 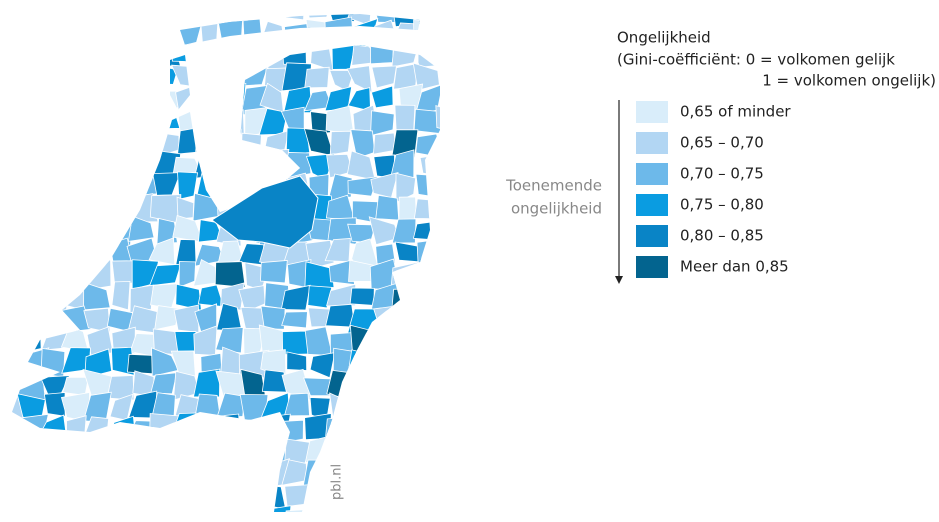 What do you see at coordinates (652, 236) in the screenshot?
I see `legend-swatch` at bounding box center [652, 236].